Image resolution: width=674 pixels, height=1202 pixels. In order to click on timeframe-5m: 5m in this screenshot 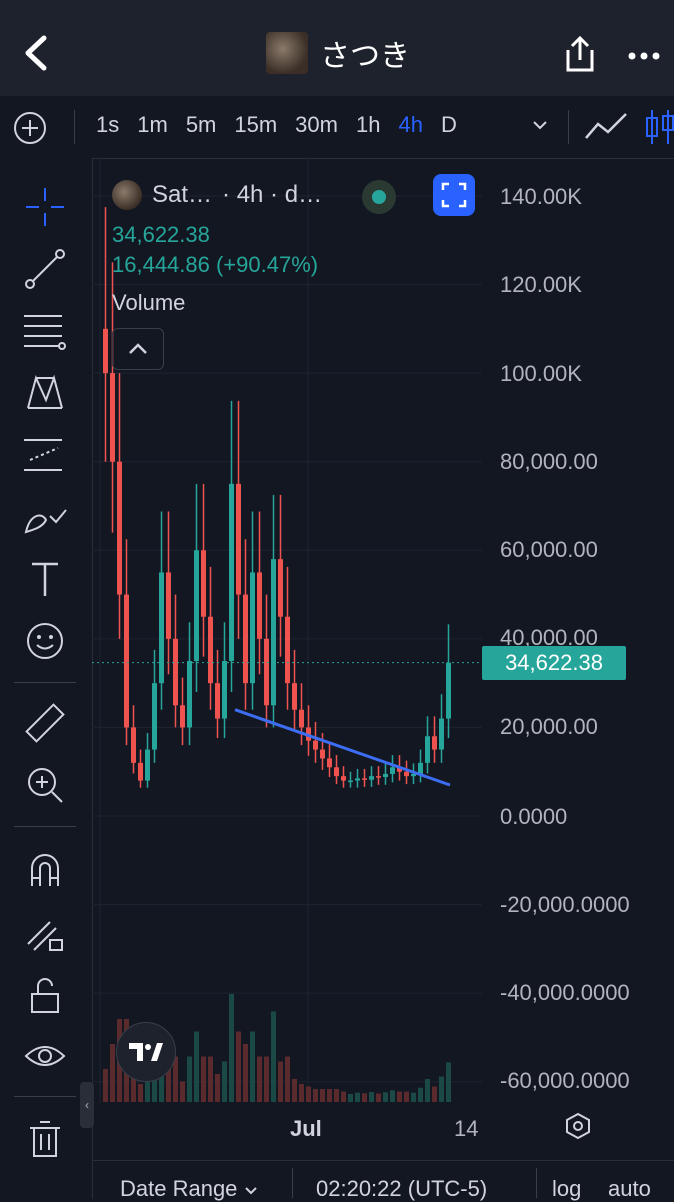, I will do `click(201, 124)`.